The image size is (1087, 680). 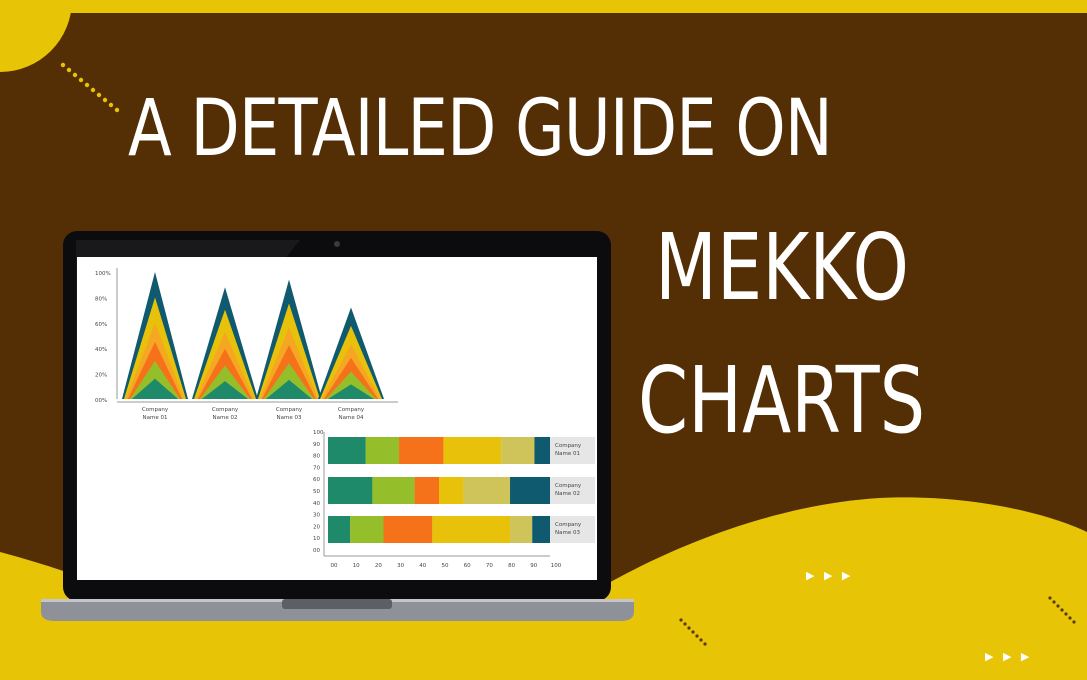 I want to click on laptop-base, so click(x=337, y=610).